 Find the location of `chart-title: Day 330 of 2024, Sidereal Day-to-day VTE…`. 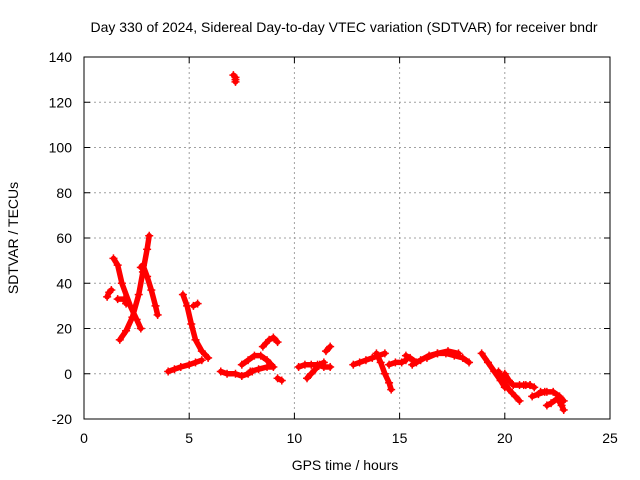

chart-title: Day 330 of 2024, Sidereal Day-to-day VTE… is located at coordinates (343, 27).